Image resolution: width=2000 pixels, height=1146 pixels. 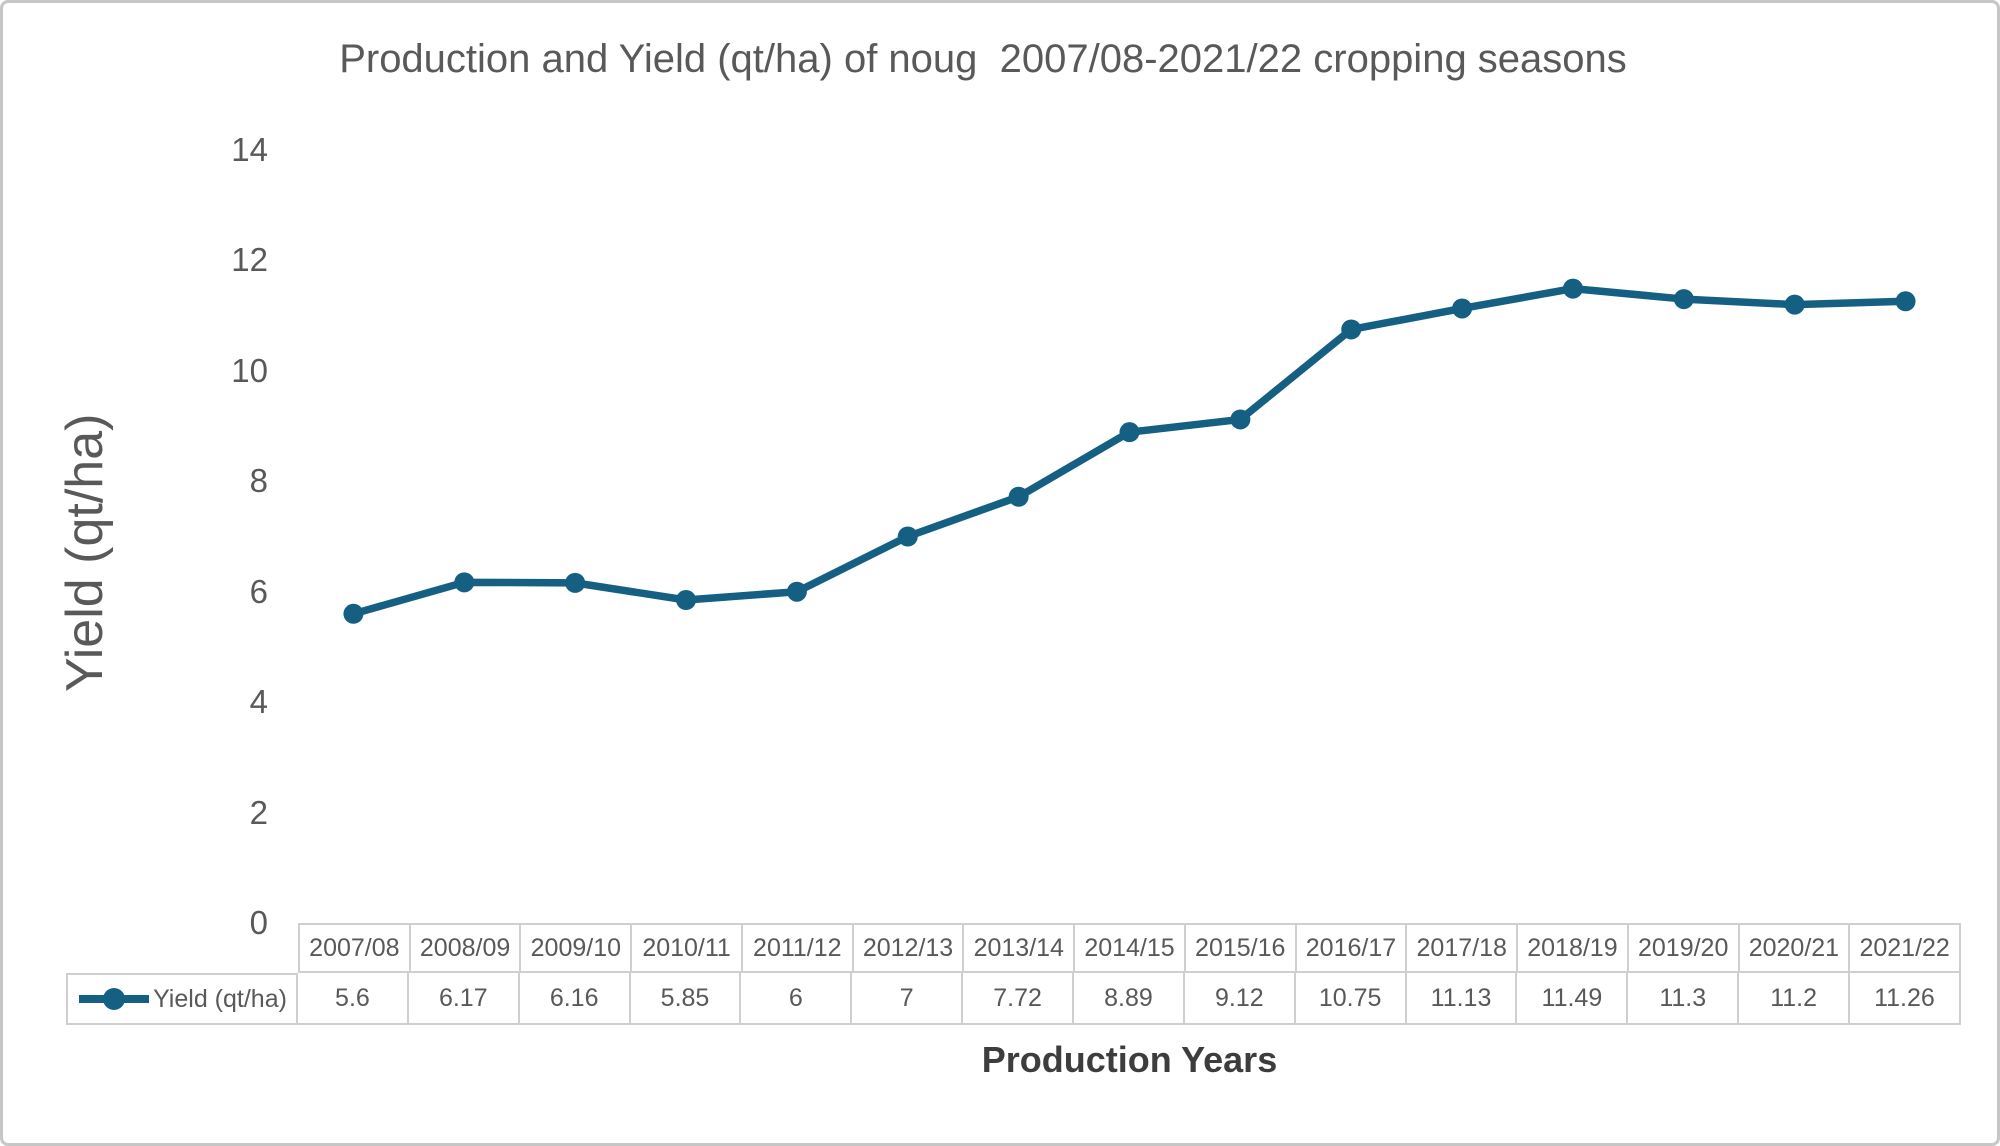 I want to click on year-header-cell: 2014/15, so click(x=1130, y=949).